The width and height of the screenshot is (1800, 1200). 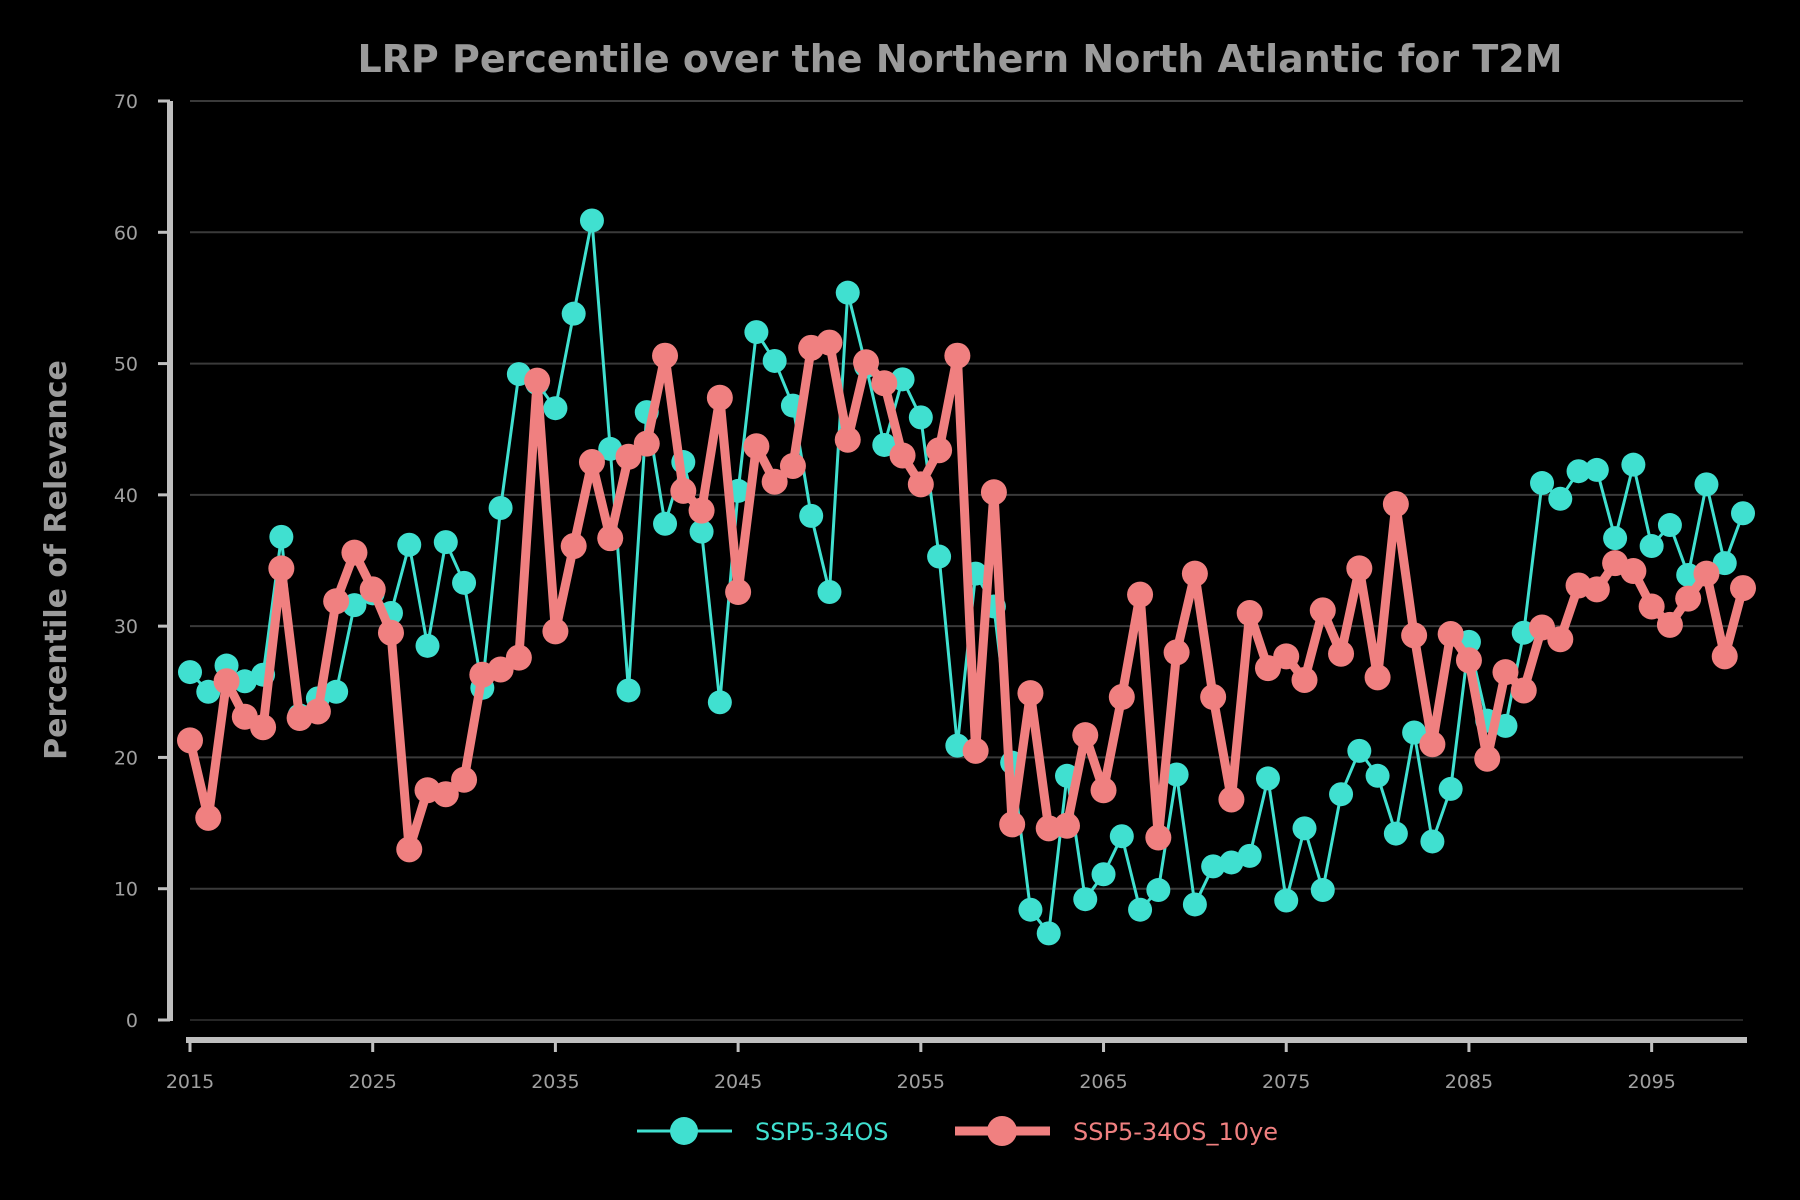 What do you see at coordinates (763, 1131) in the screenshot?
I see `legend-item-1: SSP5-34OS` at bounding box center [763, 1131].